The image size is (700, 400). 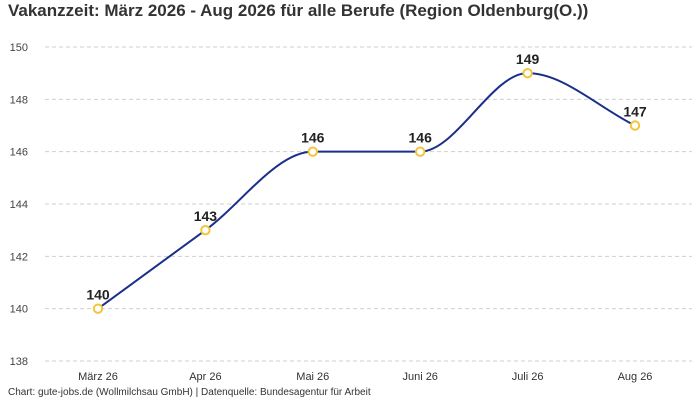 I want to click on x-tick-label: März 26, so click(x=98, y=377).